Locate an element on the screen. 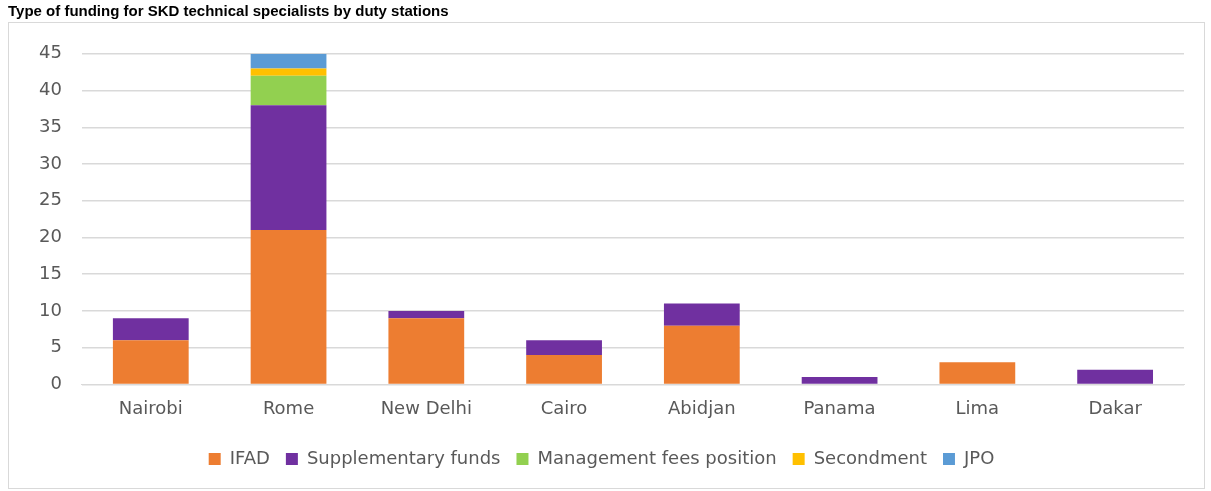  x-tick-label: Nairobi is located at coordinates (150, 407).